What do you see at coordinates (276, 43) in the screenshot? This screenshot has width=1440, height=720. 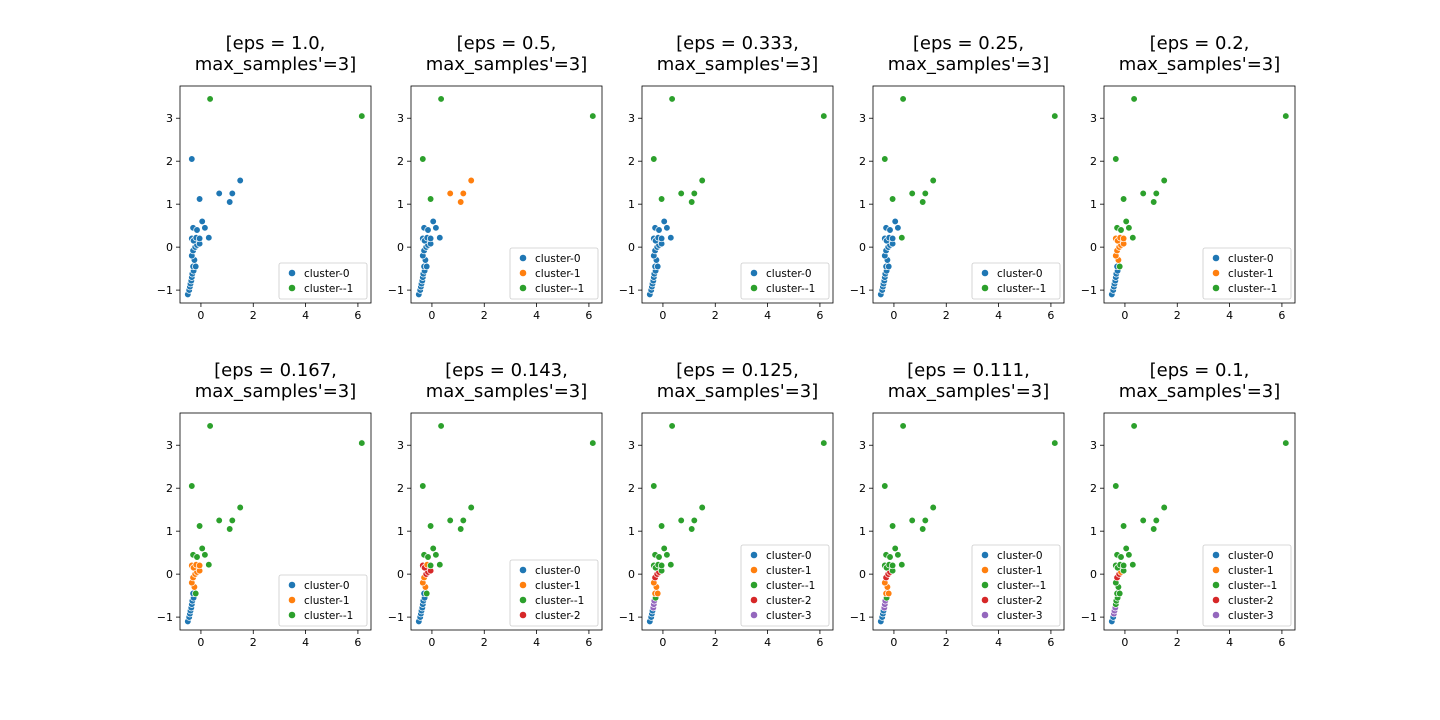 I see `subplot-title-line: [eps = 1.0,` at bounding box center [276, 43].